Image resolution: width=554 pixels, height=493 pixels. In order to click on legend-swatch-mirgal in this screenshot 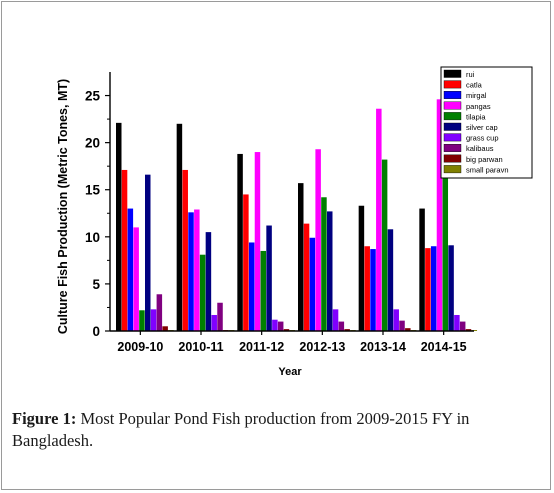, I will do `click(452, 94)`.